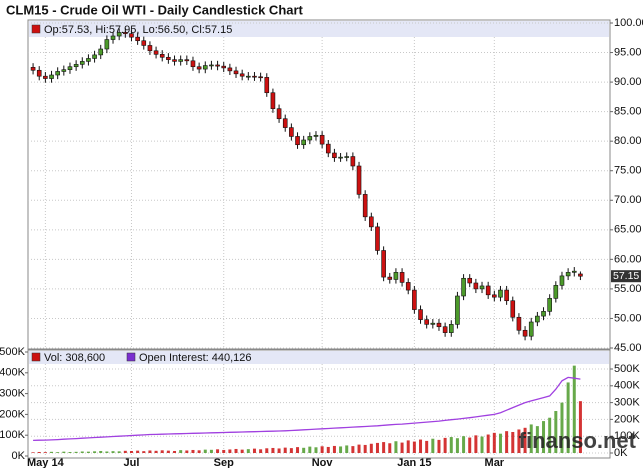 Image resolution: width=643 pixels, height=468 pixels. I want to click on y-tick-label: 50.00, so click(628, 318).